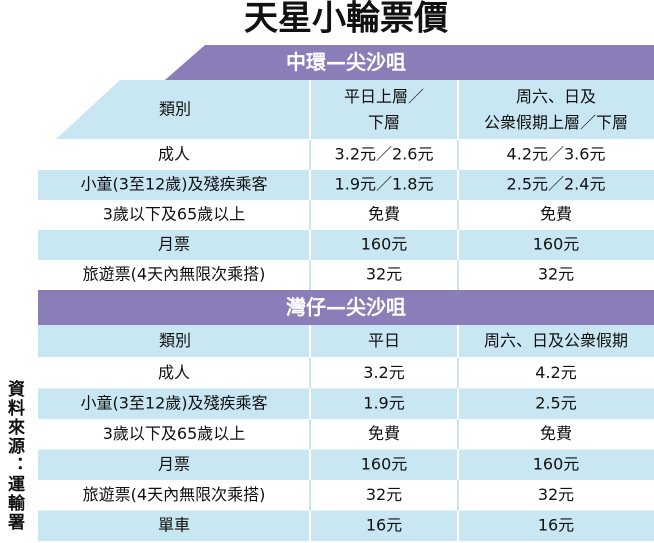 Image resolution: width=654 pixels, height=543 pixels. Describe the element at coordinates (383, 372) in the screenshot. I see `cell: 3.2元` at that location.